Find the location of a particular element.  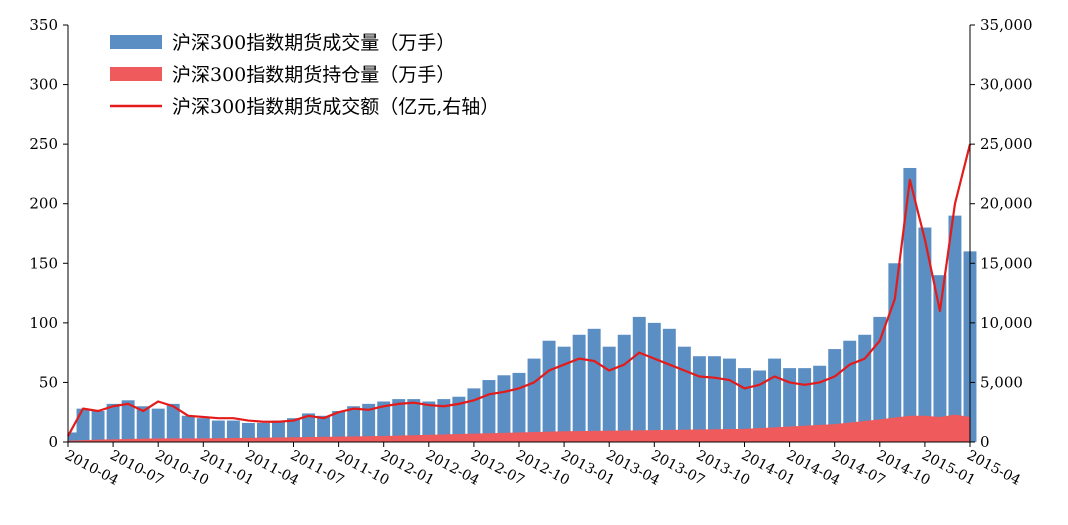

left-tick-label: 350 is located at coordinates (43, 25).